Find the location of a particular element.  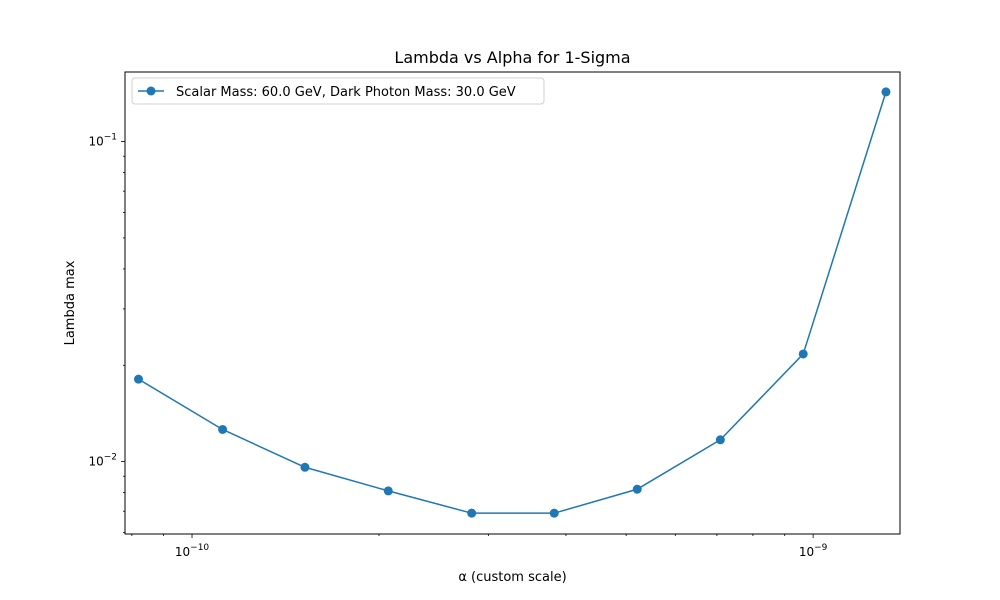

x-tick-label: 10−10 is located at coordinates (192, 551).